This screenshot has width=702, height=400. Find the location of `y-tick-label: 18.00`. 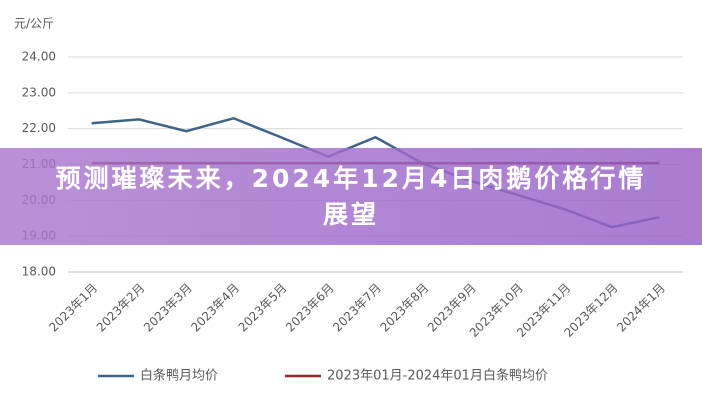

y-tick-label: 18.00 is located at coordinates (39, 272).